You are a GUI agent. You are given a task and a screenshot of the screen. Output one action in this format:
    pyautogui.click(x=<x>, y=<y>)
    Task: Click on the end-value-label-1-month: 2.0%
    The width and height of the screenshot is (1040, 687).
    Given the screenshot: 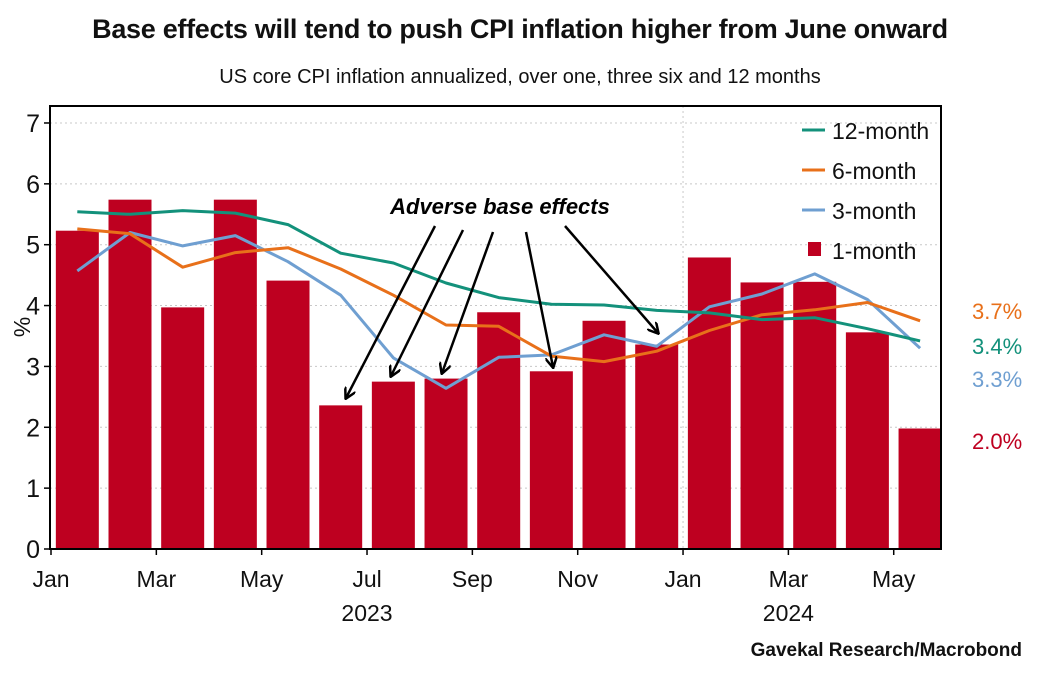 What is the action you would take?
    pyautogui.click(x=997, y=441)
    